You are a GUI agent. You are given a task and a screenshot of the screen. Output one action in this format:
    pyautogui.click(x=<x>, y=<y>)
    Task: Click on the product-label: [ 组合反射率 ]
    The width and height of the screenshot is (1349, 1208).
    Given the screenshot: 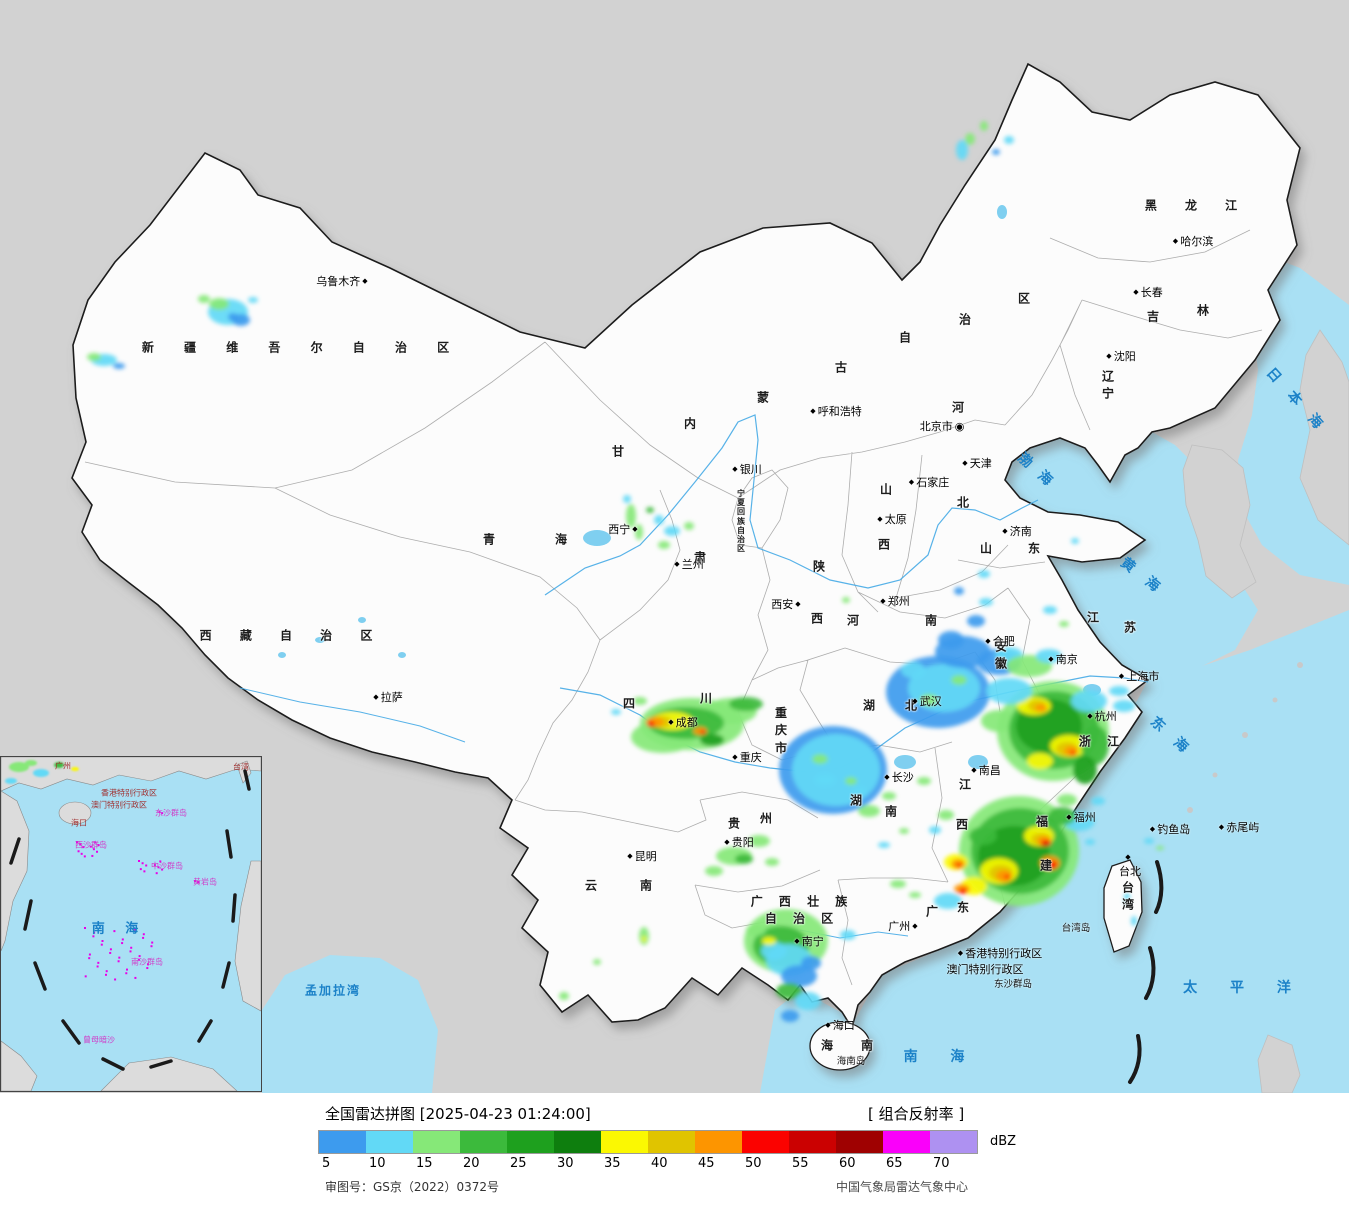 What is the action you would take?
    pyautogui.click(x=916, y=1114)
    